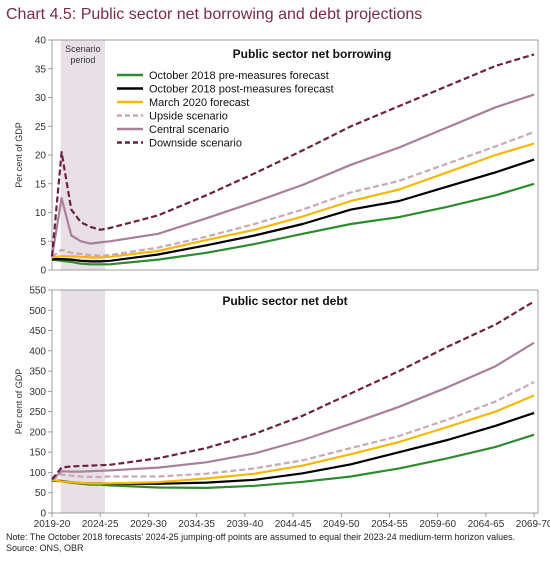  What do you see at coordinates (293, 439) in the screenshot?
I see `series-line-Mar2020` at bounding box center [293, 439].